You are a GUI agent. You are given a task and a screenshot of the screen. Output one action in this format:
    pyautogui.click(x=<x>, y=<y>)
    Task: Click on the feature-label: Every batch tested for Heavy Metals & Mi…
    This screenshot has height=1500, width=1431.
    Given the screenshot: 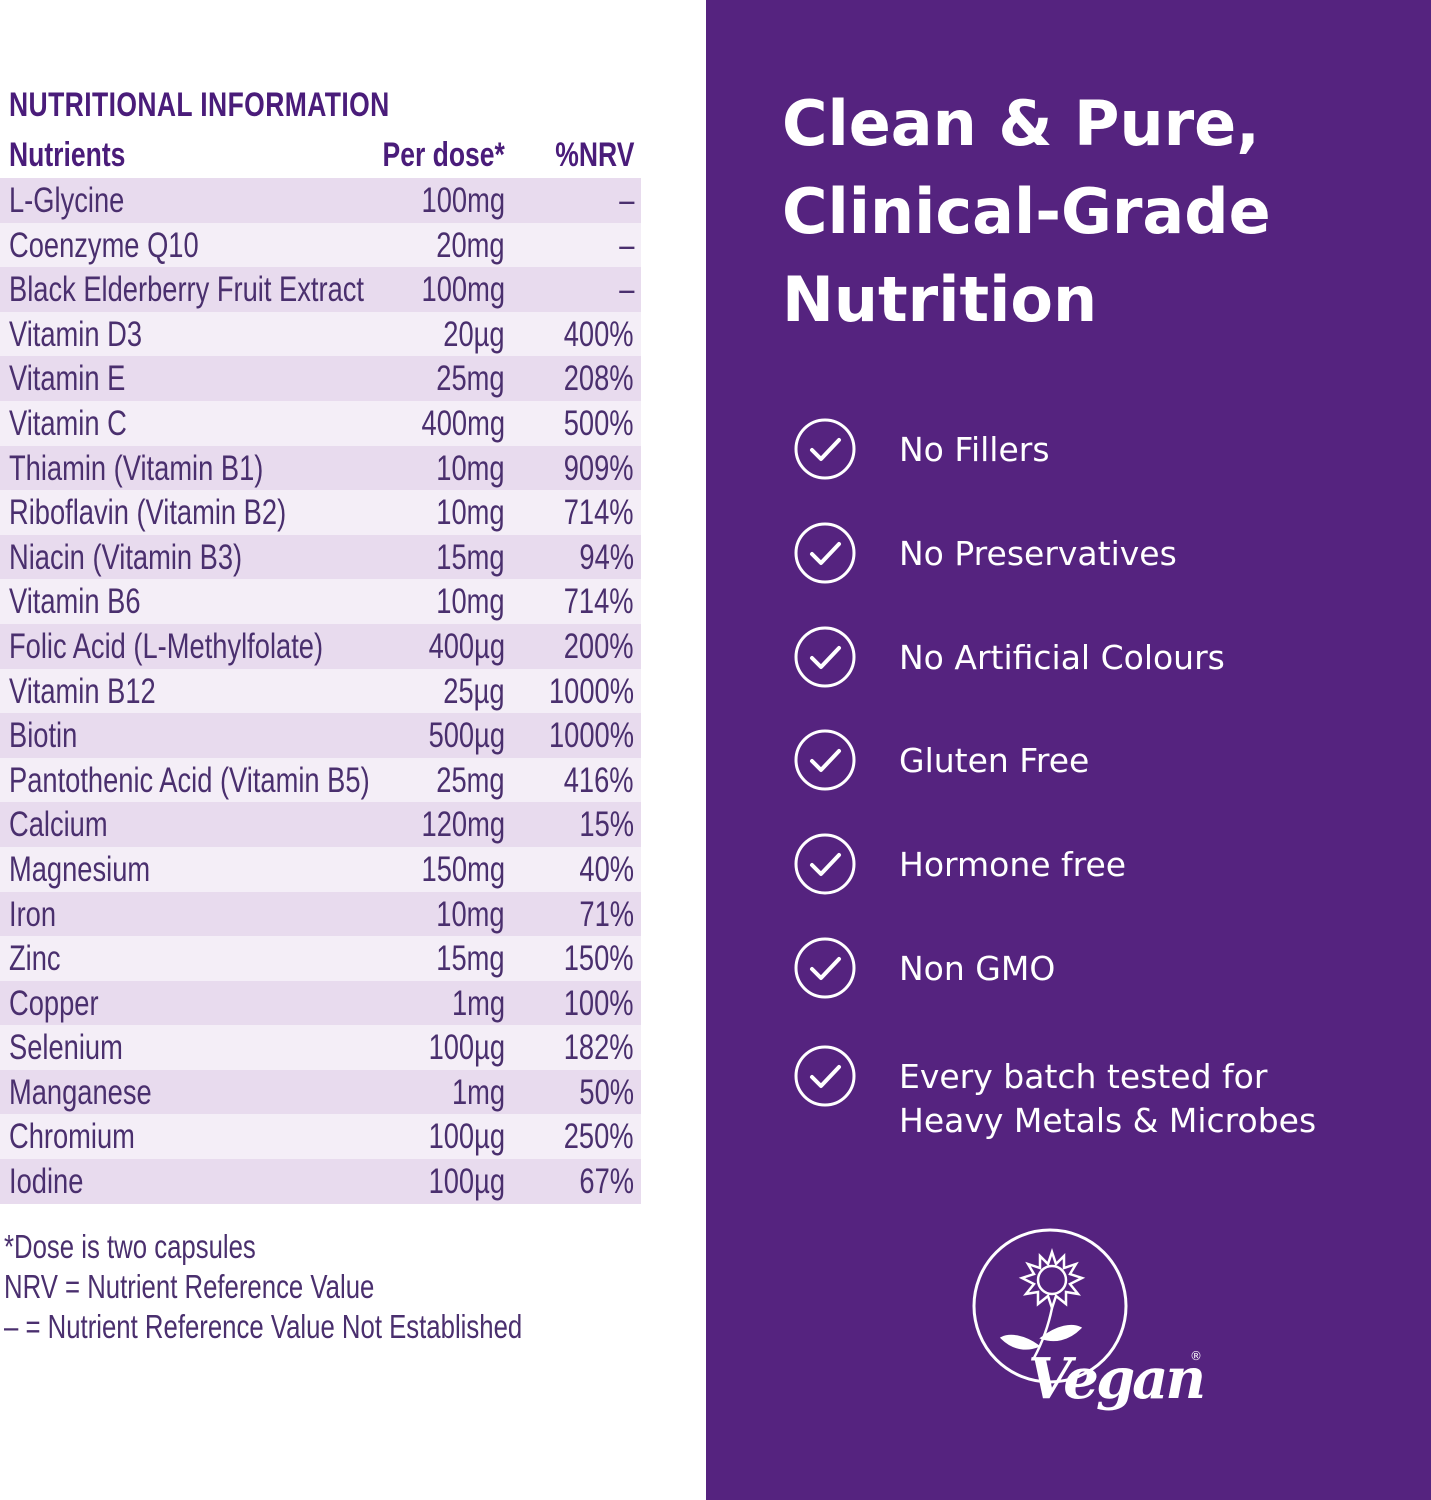 What is the action you would take?
    pyautogui.click(x=1108, y=1098)
    